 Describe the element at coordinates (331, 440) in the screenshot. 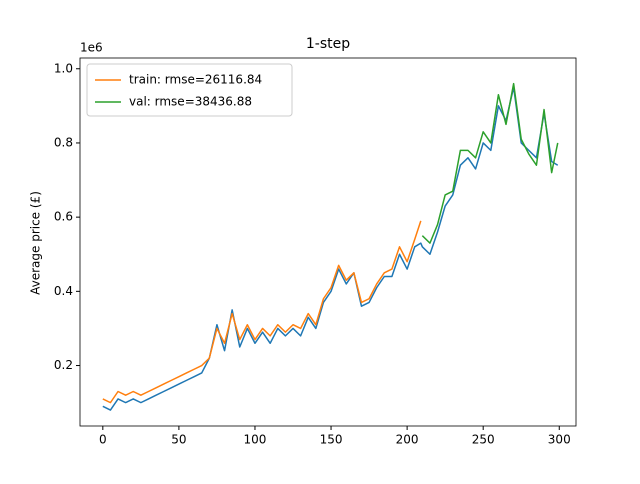

I see `x-tick-label: 150` at that location.